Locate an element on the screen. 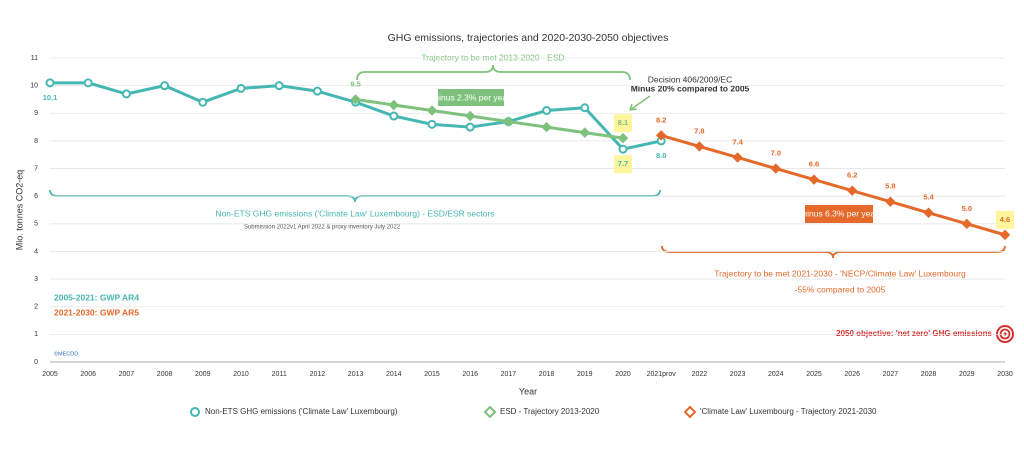 This screenshot has height=475, width=1024. y-axis-label: Mio. tonnes CO2-eq is located at coordinates (19, 210).